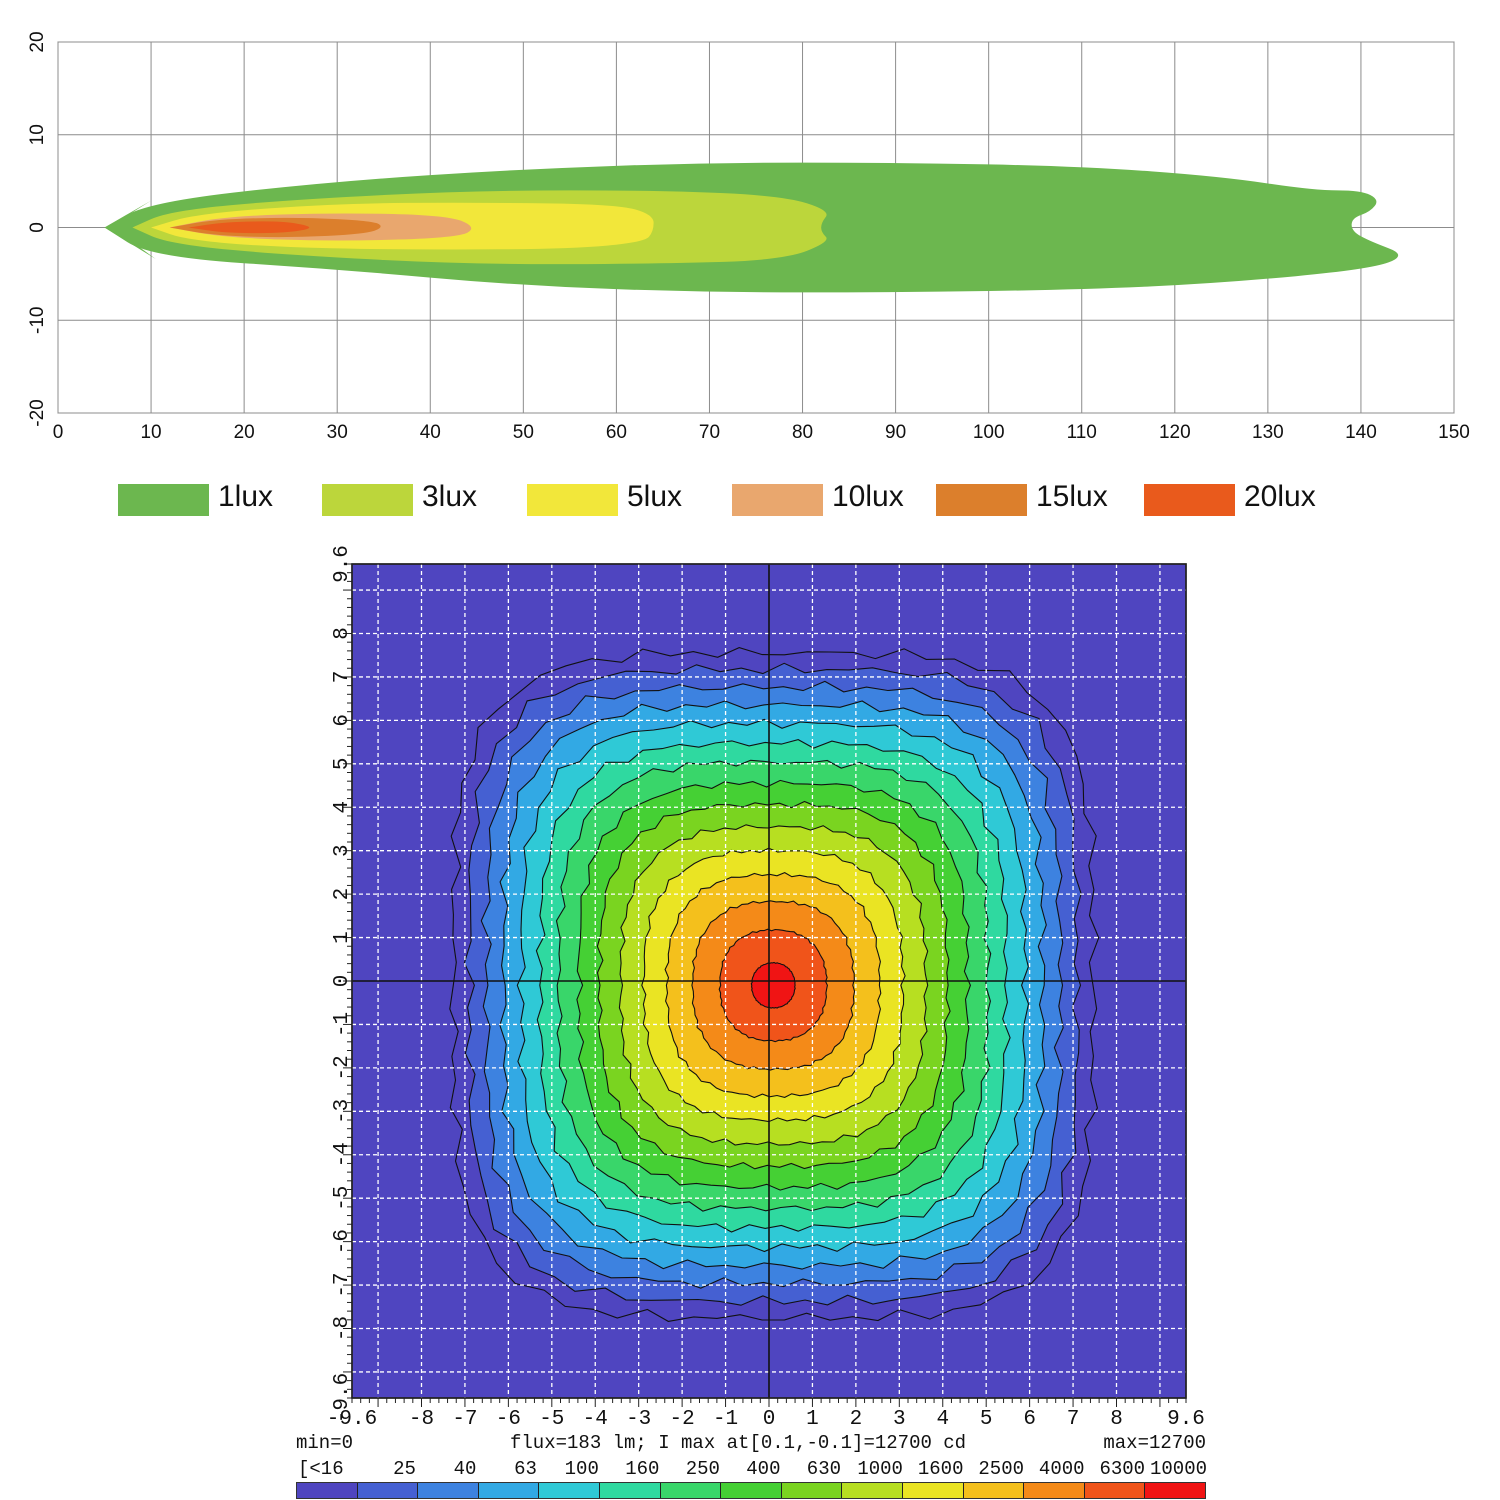 Image resolution: width=1500 pixels, height=1500 pixels. I want to click on scale-label: 630, so click(824, 1469).